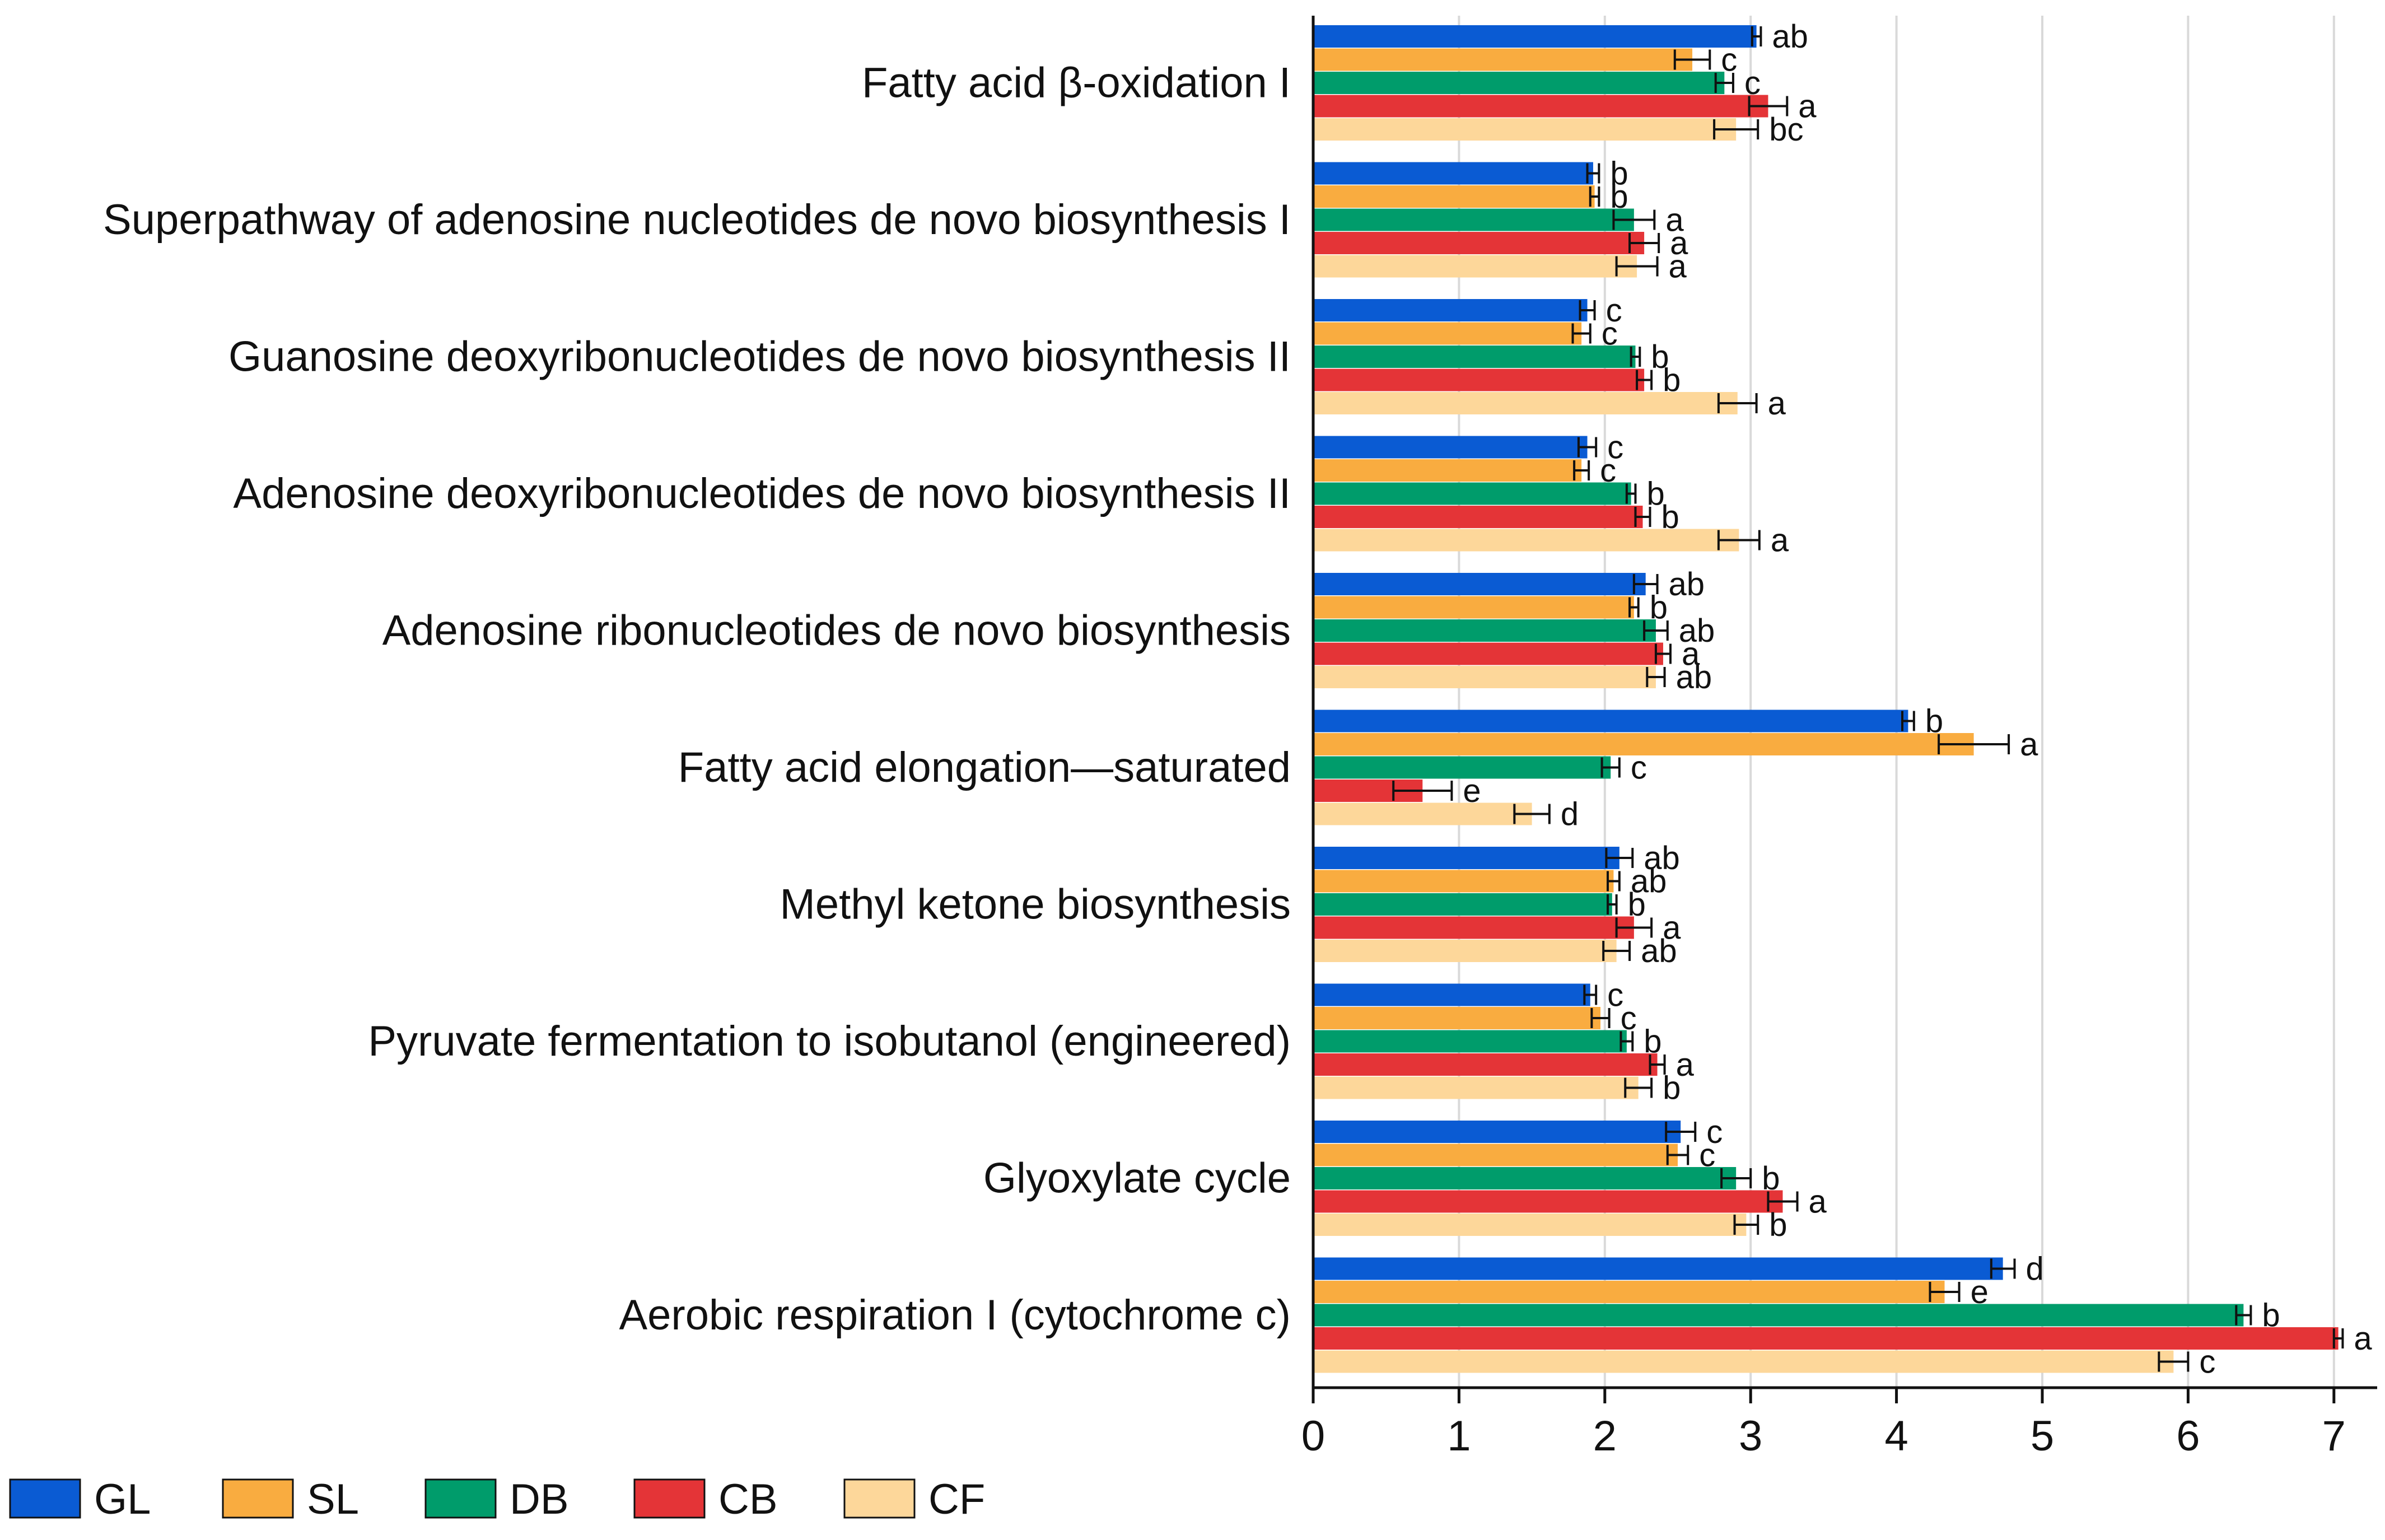 The image size is (2385, 1540). Describe the element at coordinates (1137, 1178) in the screenshot. I see `category-label: Glyoxylate cycle` at that location.